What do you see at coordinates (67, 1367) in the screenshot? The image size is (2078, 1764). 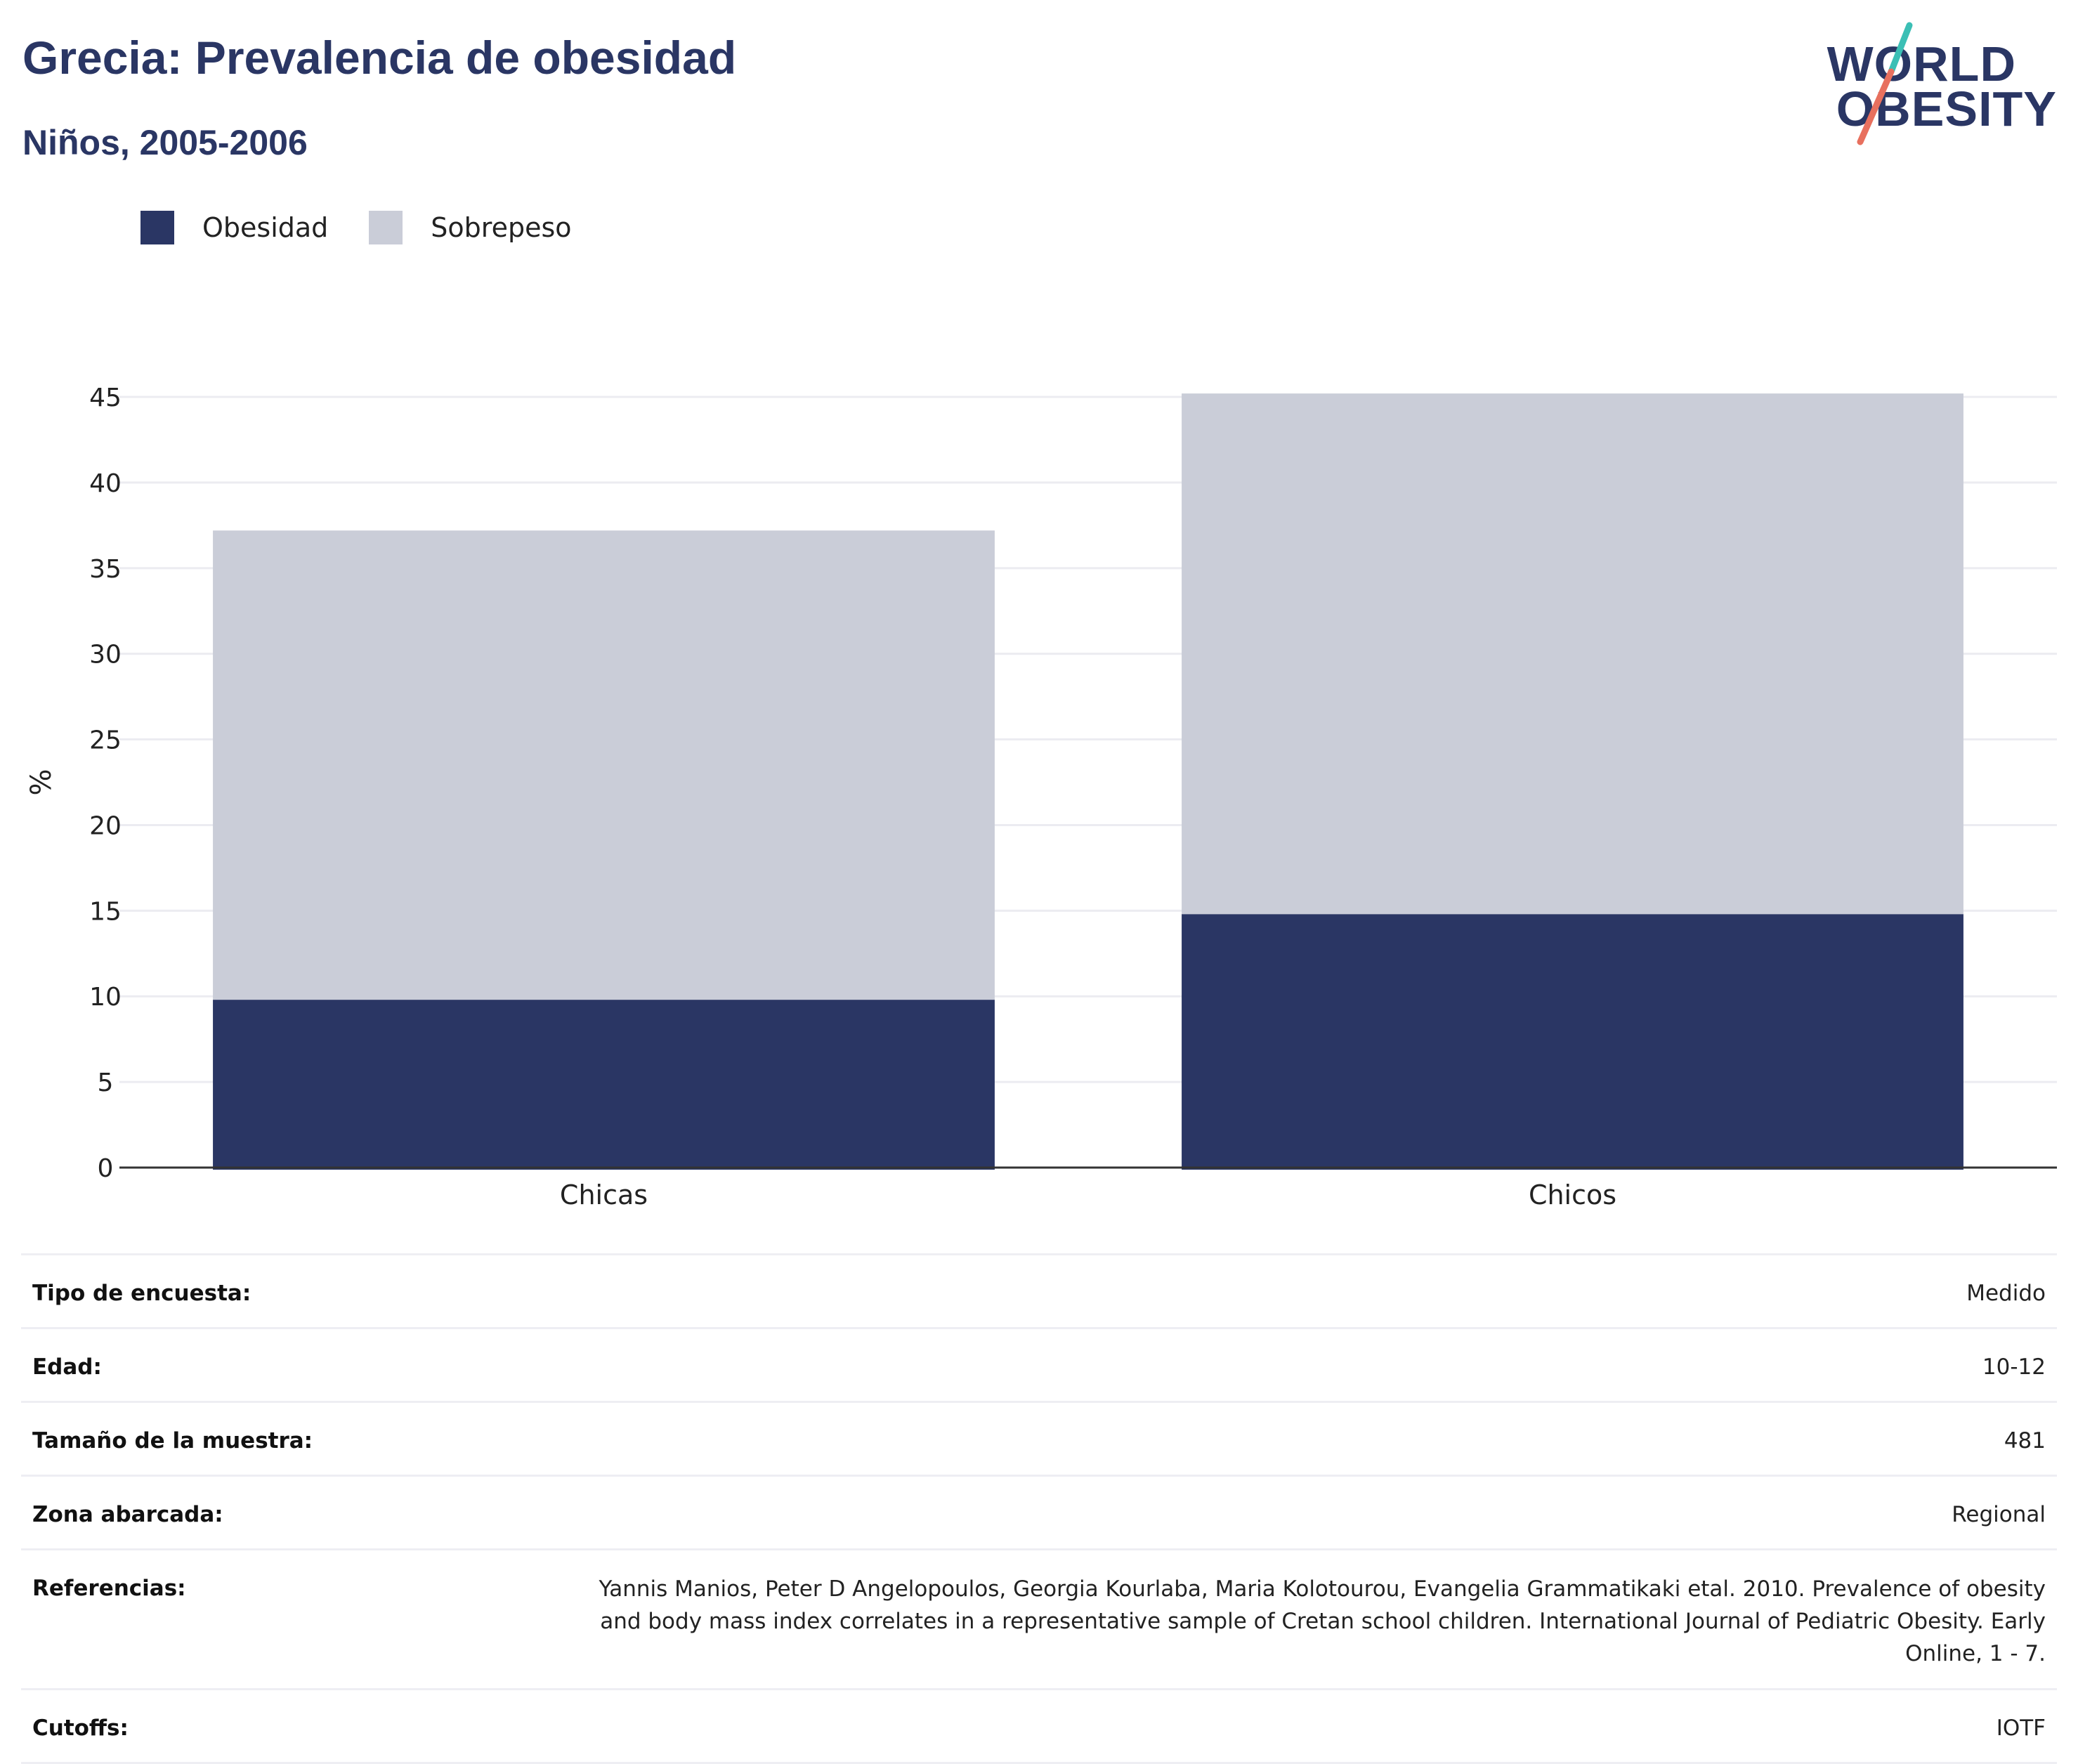 I see `info-label: Edad:` at bounding box center [67, 1367].